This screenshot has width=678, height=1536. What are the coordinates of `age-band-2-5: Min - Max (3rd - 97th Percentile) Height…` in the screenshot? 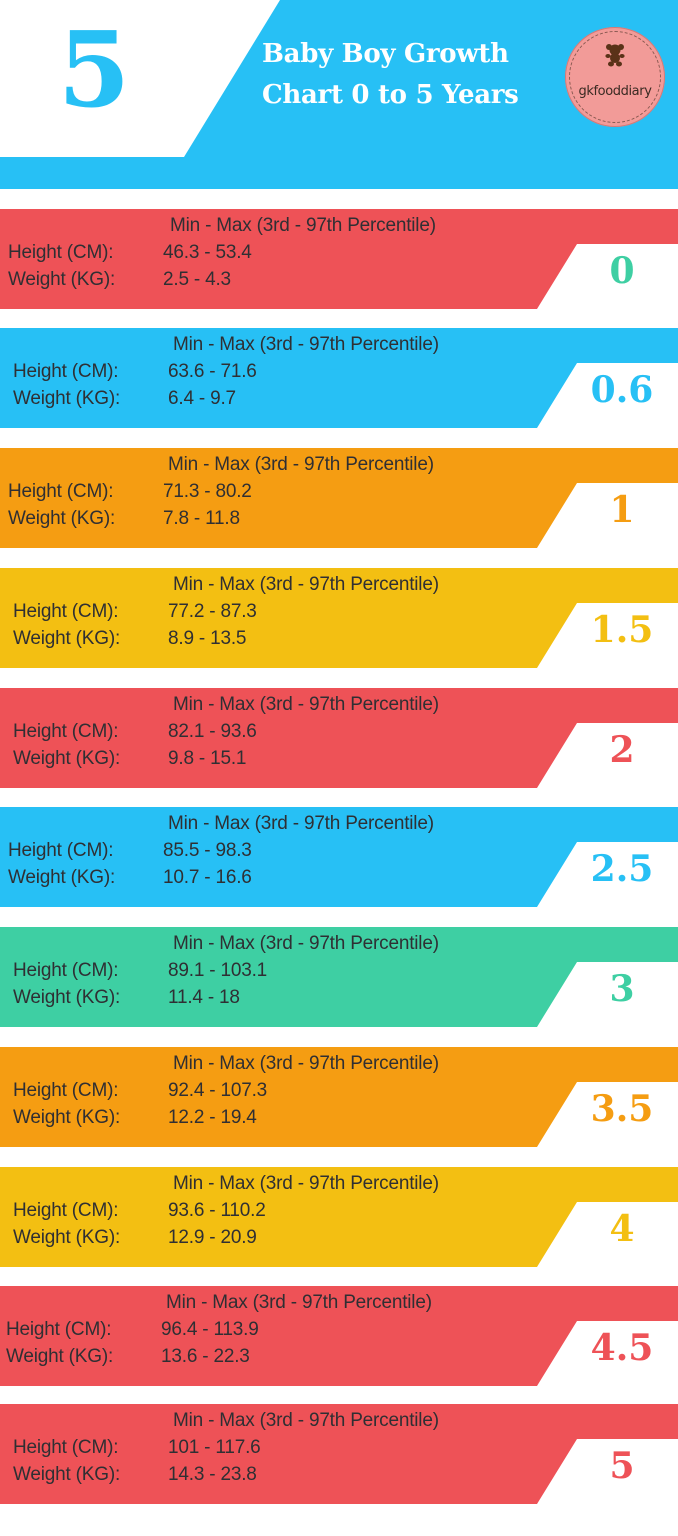 It's located at (339, 857).